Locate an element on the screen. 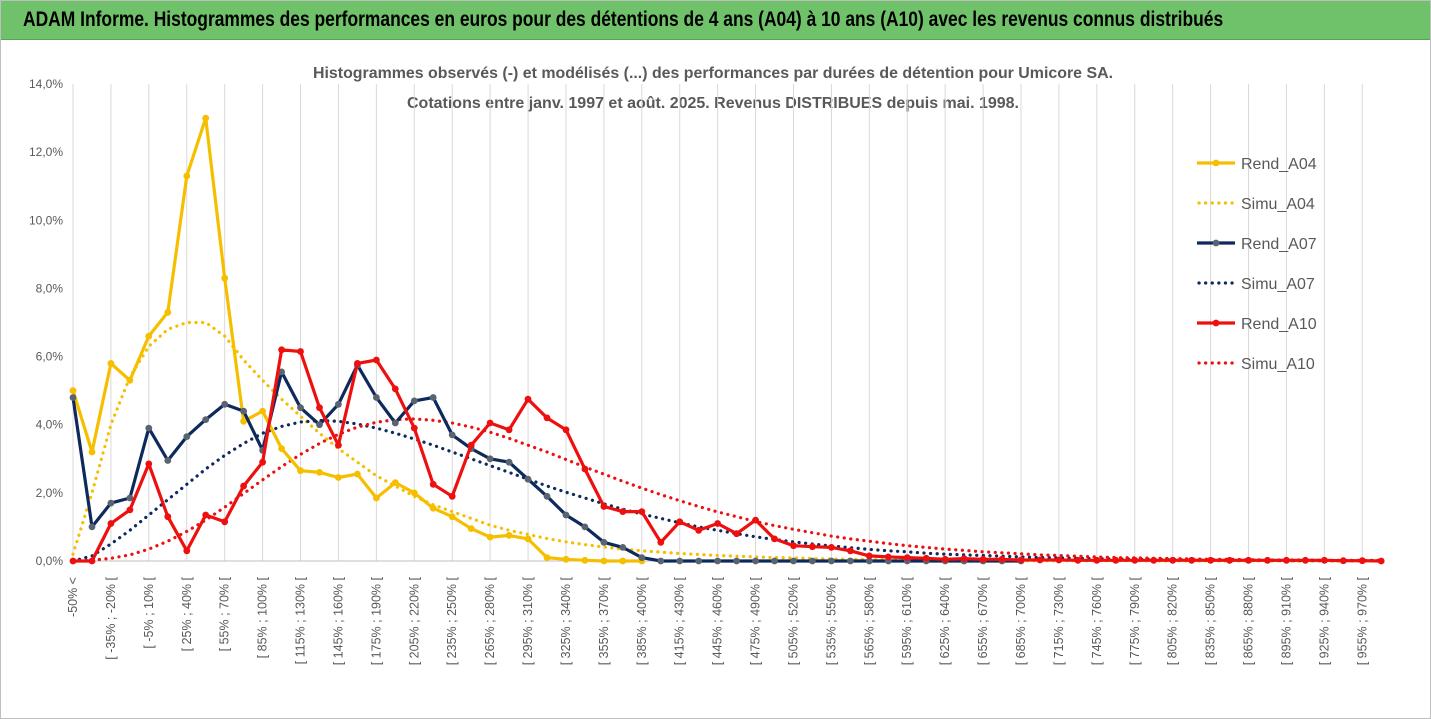  x-tick-label: [ 595% ; 610% [ is located at coordinates (907, 620).